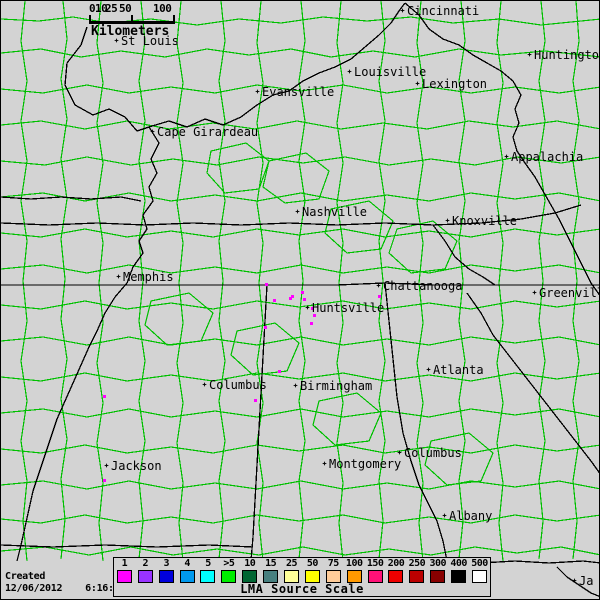 The image size is (600, 600). I want to click on scale-tick-25: 25, so click(111, 8).